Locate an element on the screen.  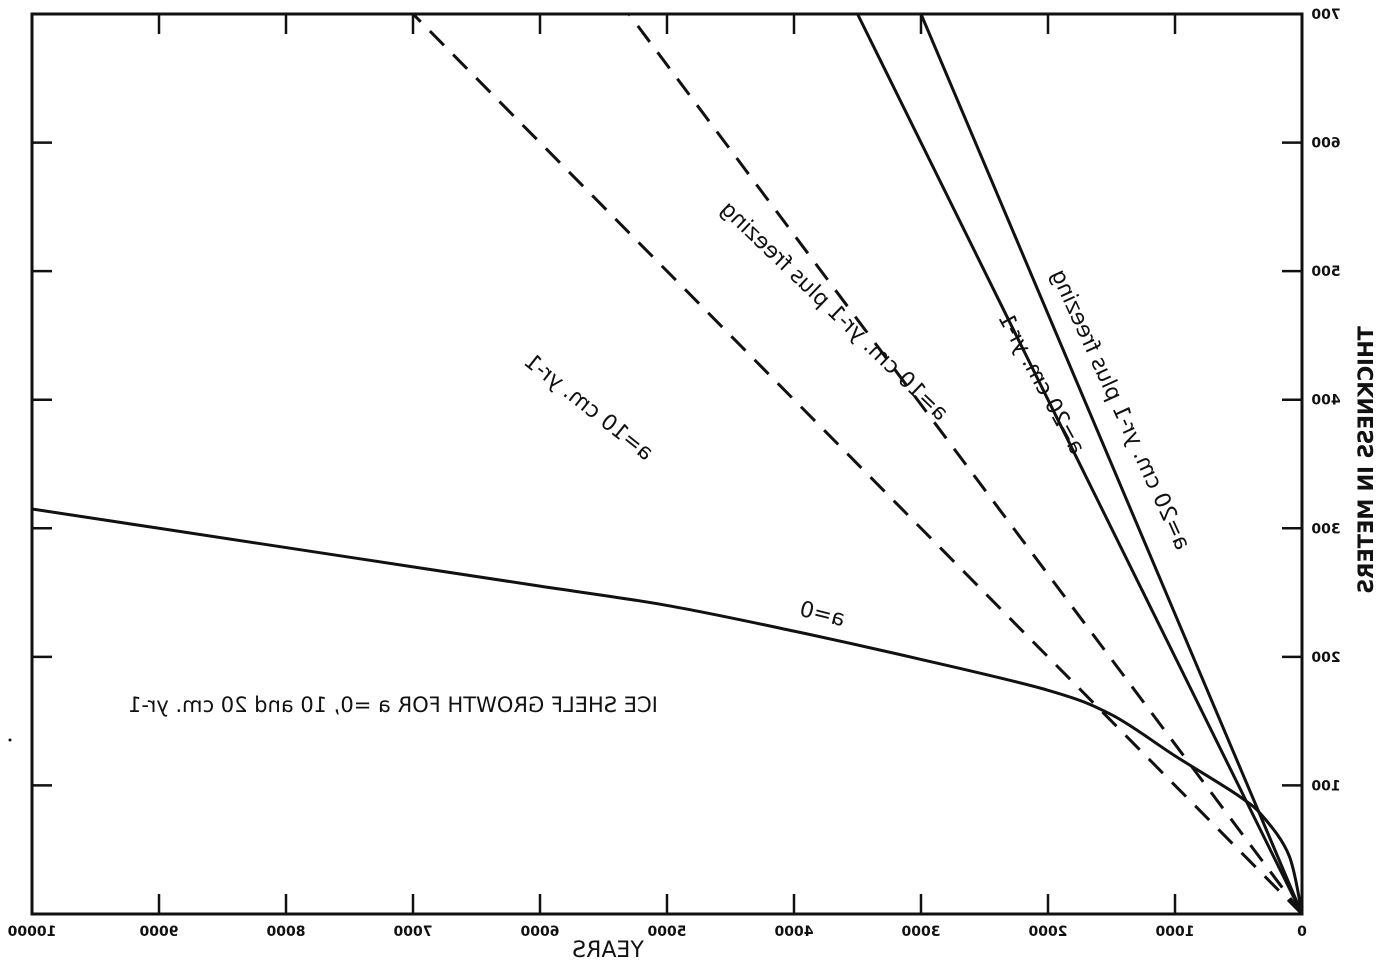
x-axis-label: YEARS is located at coordinates (608, 950).